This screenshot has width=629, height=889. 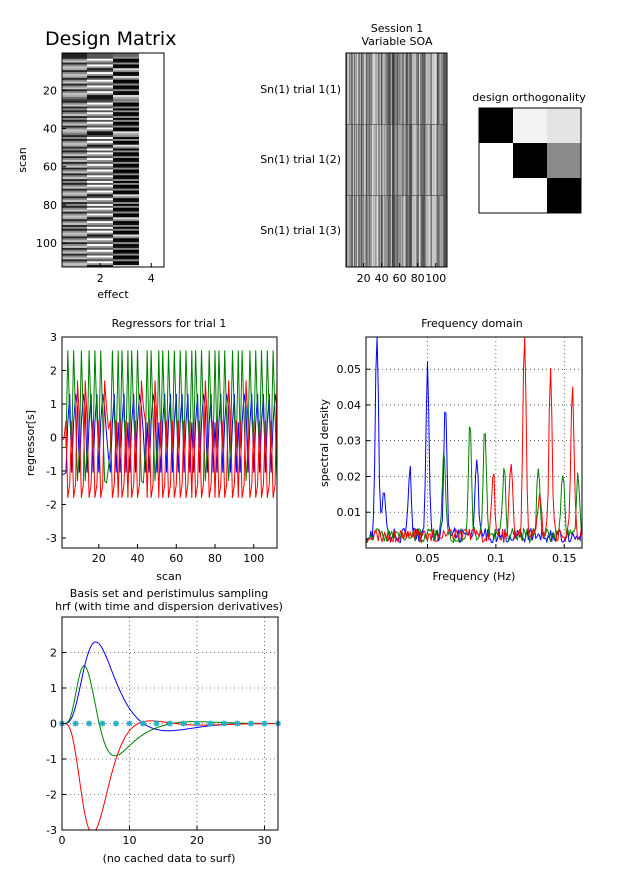 I want to click on freq-ytick-label: 0.01, so click(x=349, y=512).